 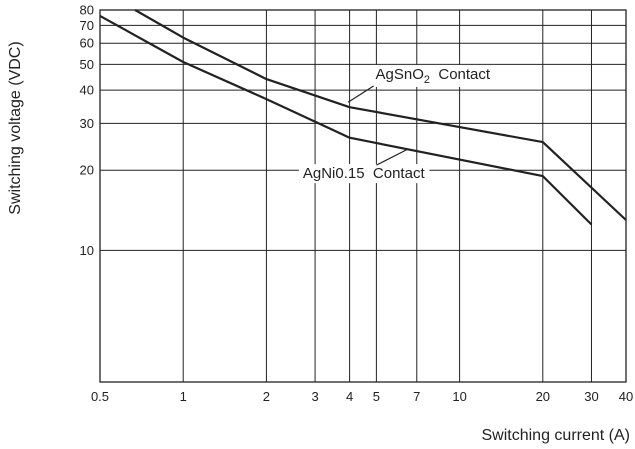 I want to click on x-tick-label: 5, so click(x=376, y=396).